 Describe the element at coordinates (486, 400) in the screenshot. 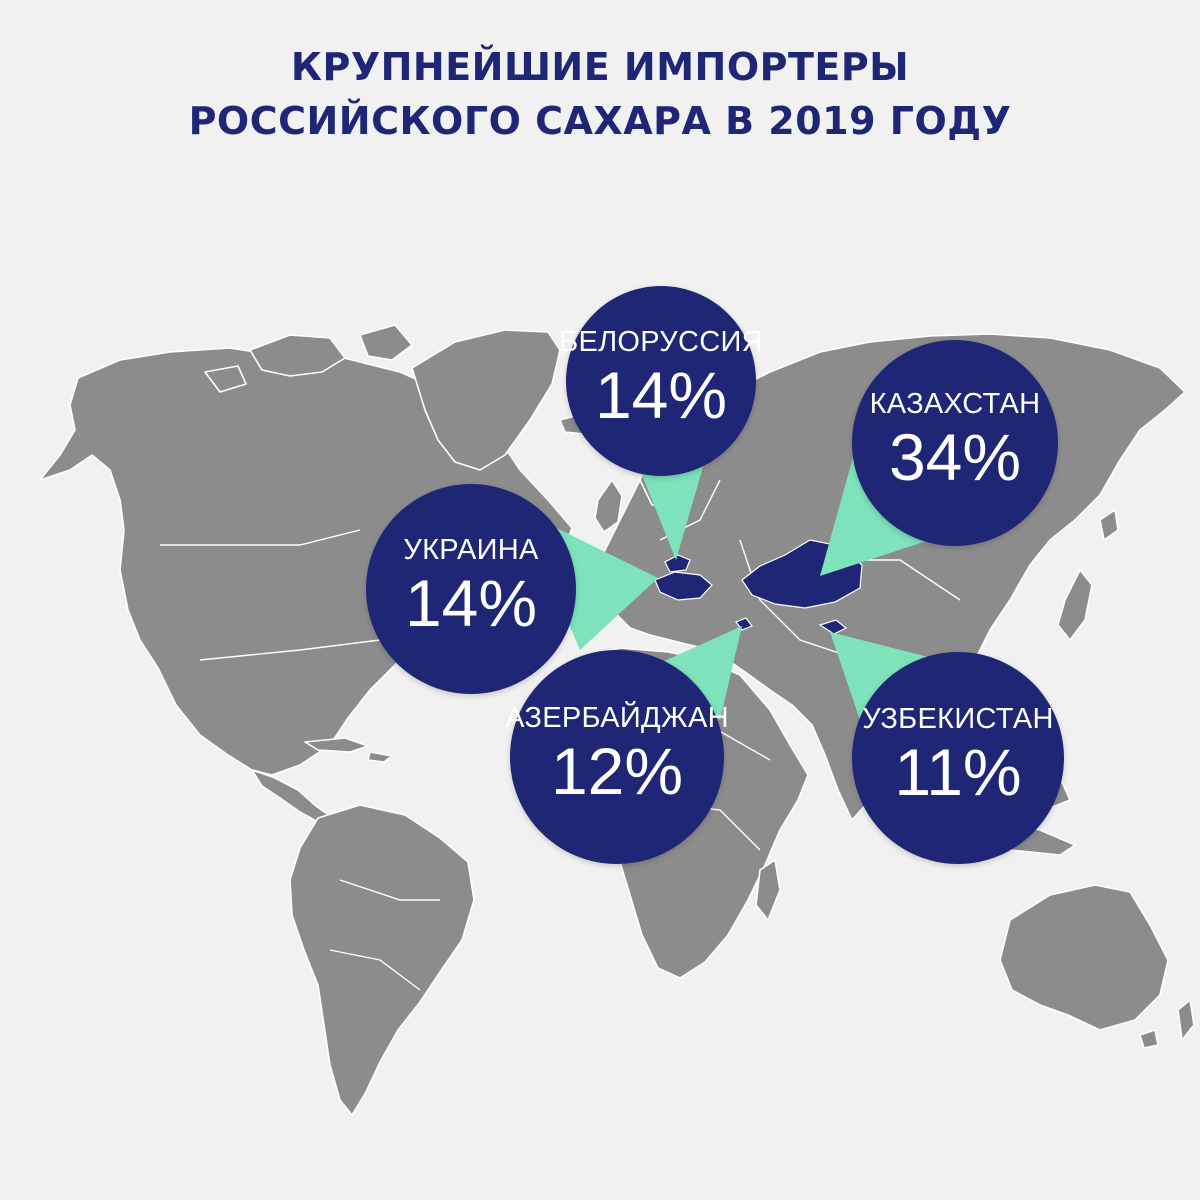

I see `greenland` at that location.